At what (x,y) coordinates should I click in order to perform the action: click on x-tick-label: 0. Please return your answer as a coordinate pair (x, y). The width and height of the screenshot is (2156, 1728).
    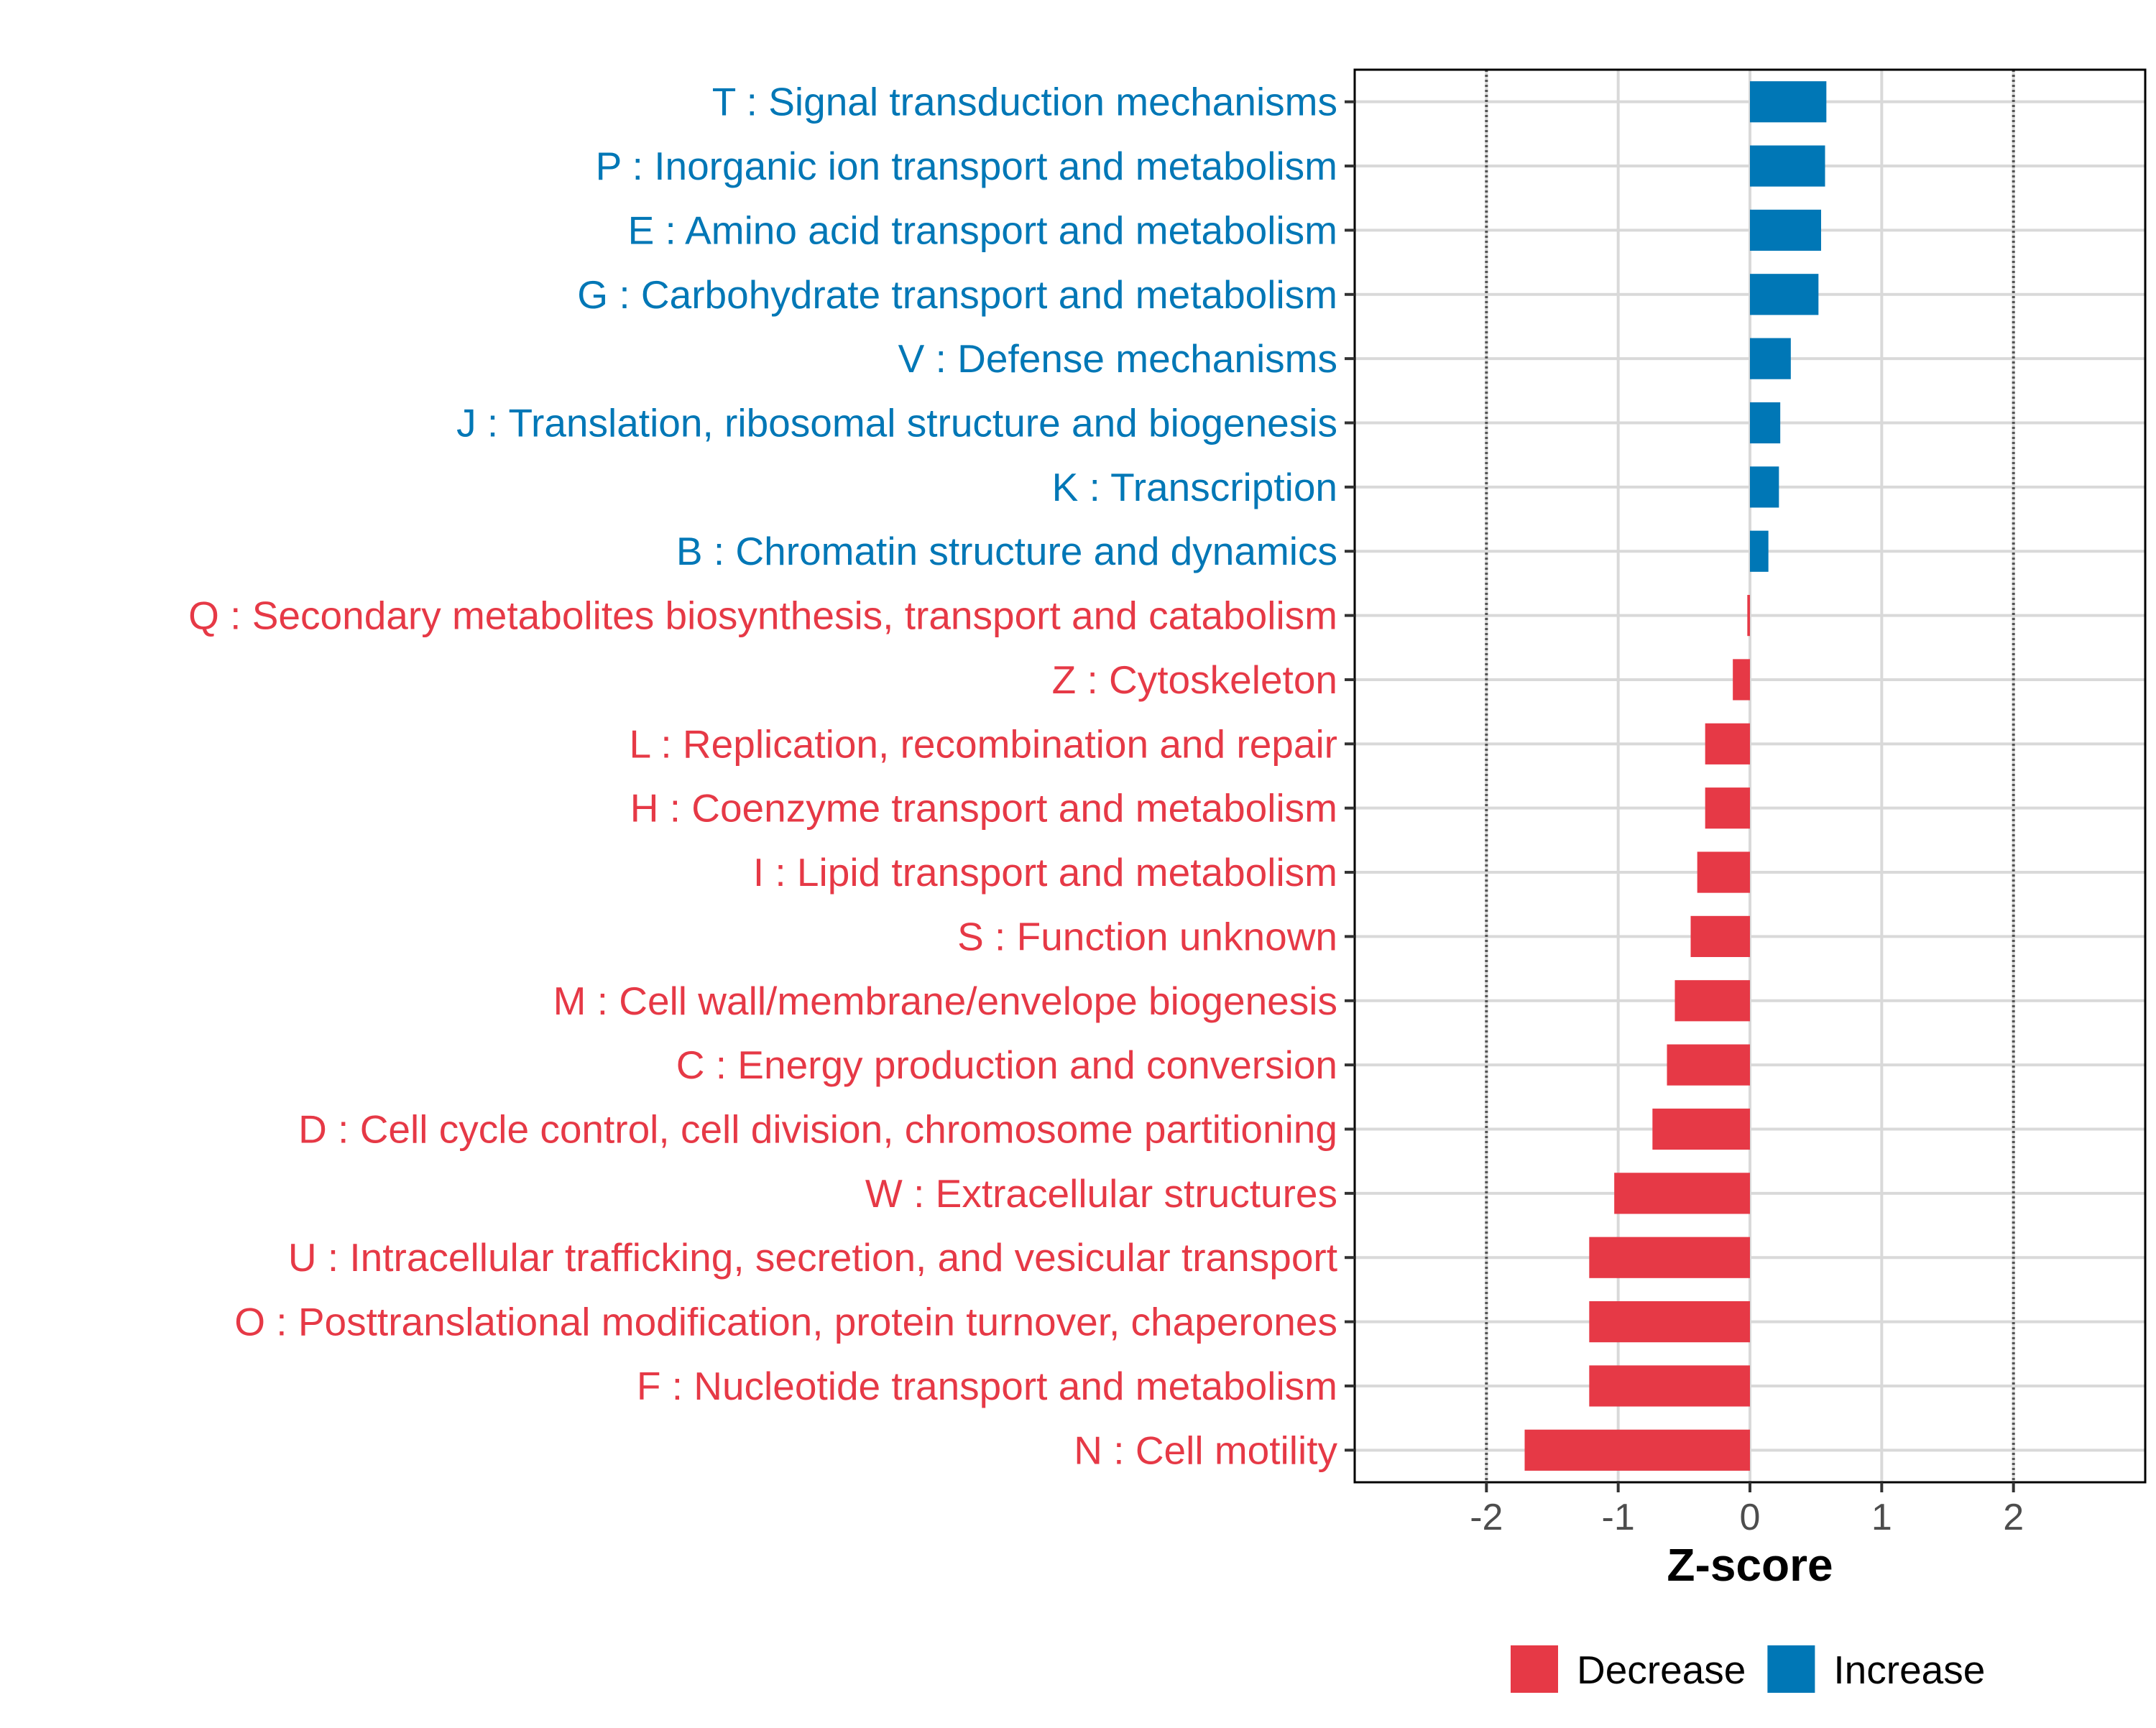
    Looking at the image, I should click on (1751, 1518).